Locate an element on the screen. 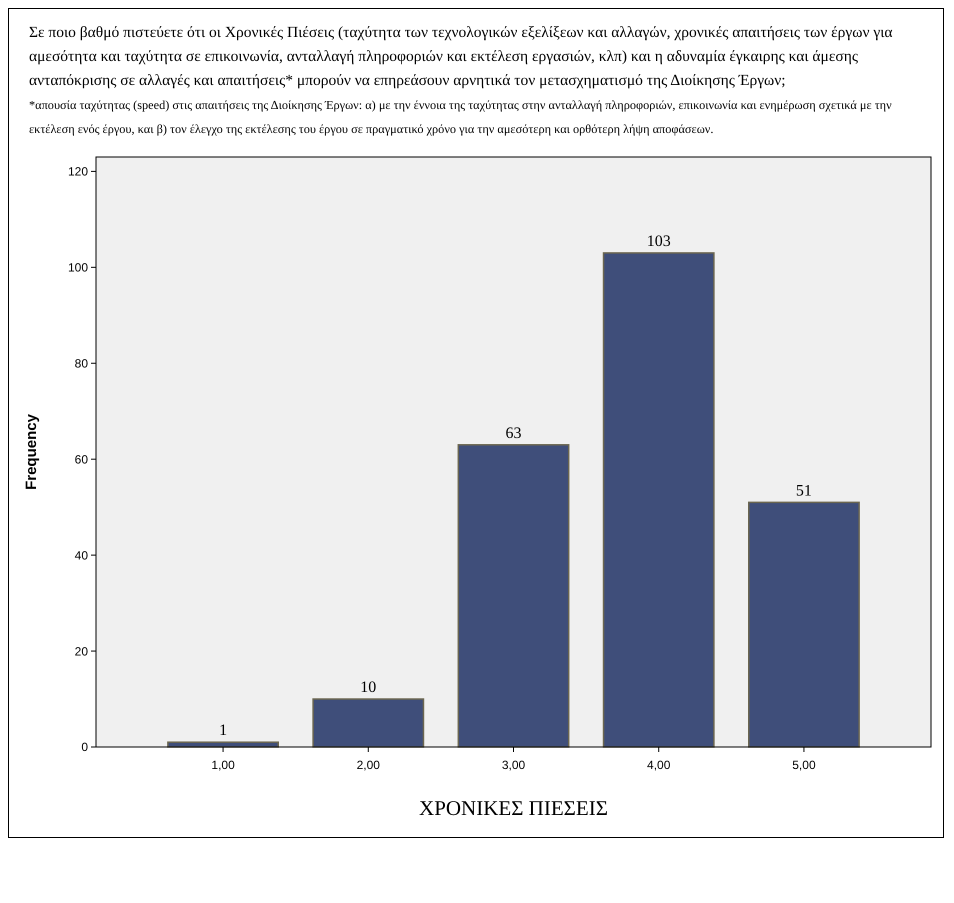 This screenshot has width=954, height=903. data-label: 1 is located at coordinates (223, 731).